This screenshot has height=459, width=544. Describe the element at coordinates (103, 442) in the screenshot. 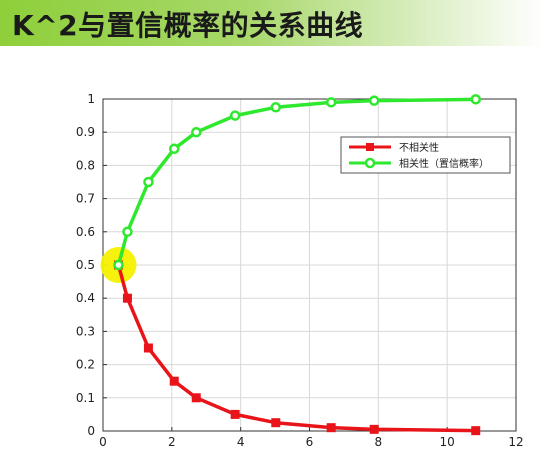

I see `x-tick-label: 0` at that location.